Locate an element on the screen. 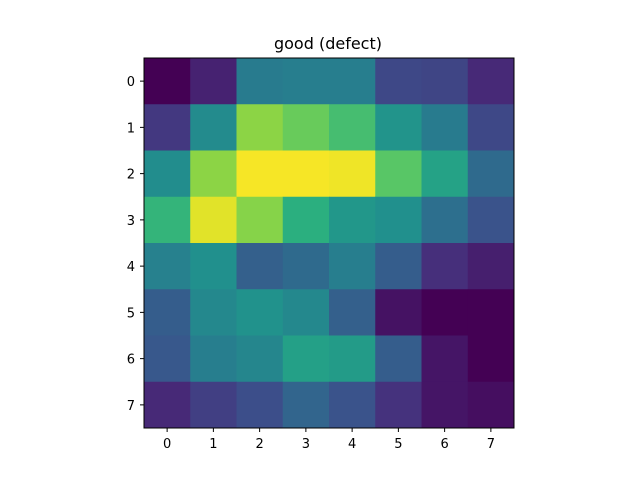  heatmap-cell-r1-c0 is located at coordinates (167, 127).